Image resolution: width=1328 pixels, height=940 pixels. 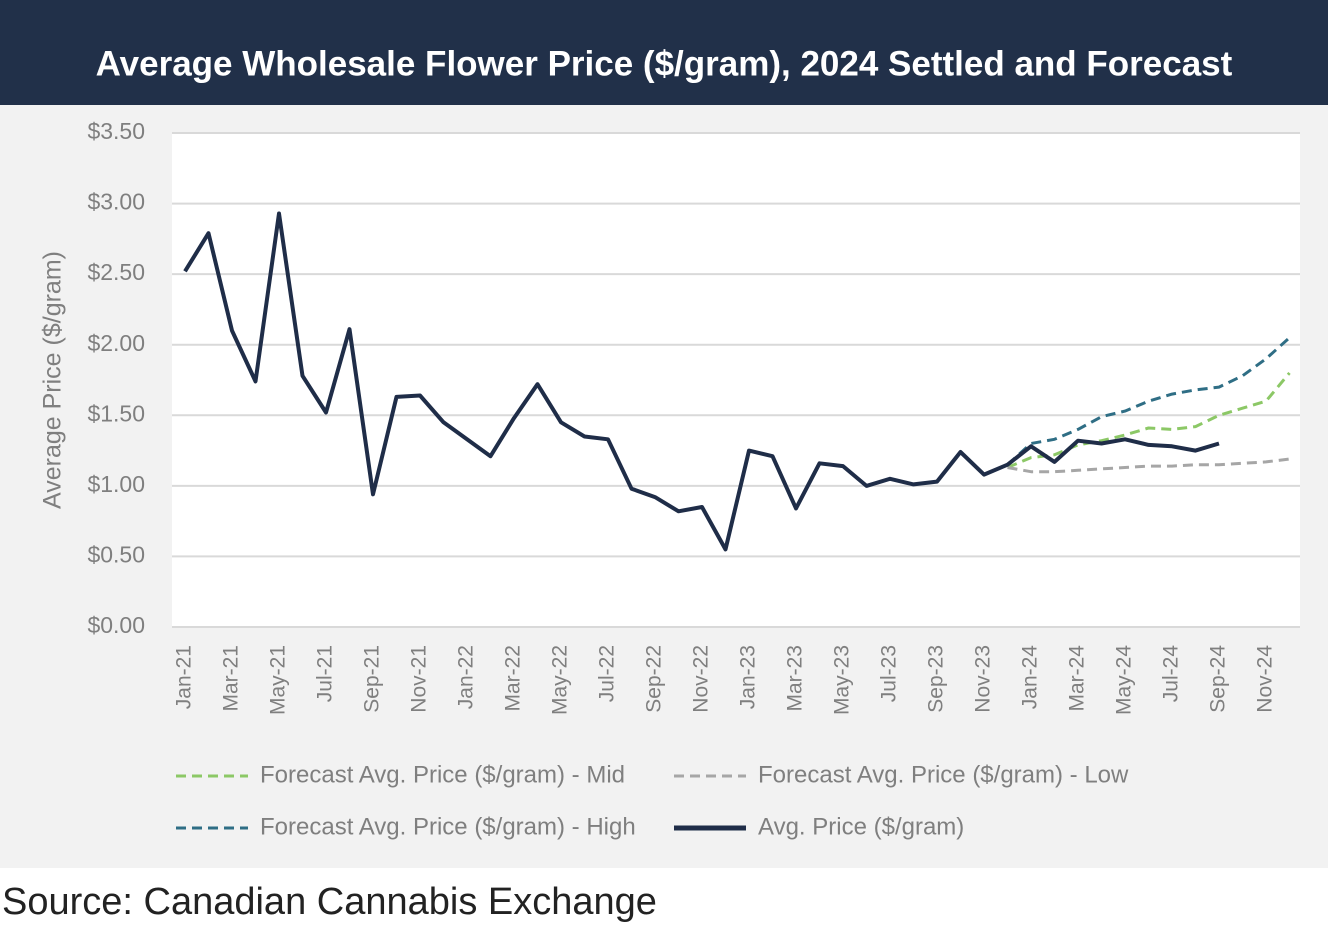 What do you see at coordinates (116, 625) in the screenshot?
I see `y-tick-label: $0.00` at bounding box center [116, 625].